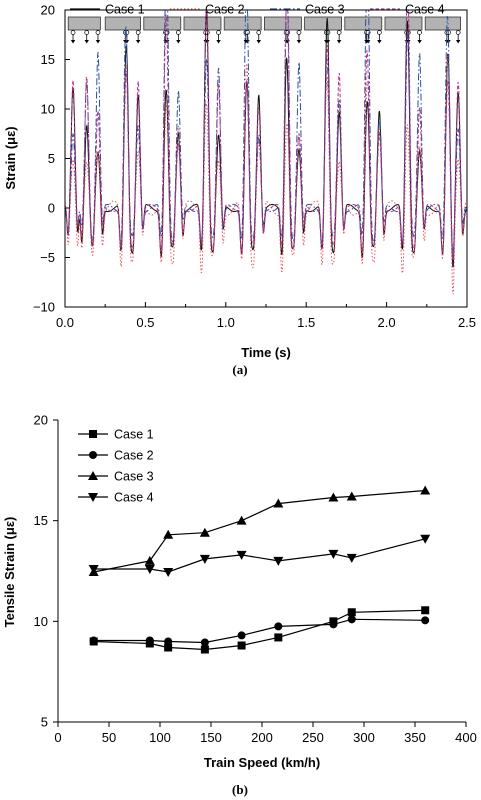  I want to click on y-tick-label-a: 20, so click(48, 10).